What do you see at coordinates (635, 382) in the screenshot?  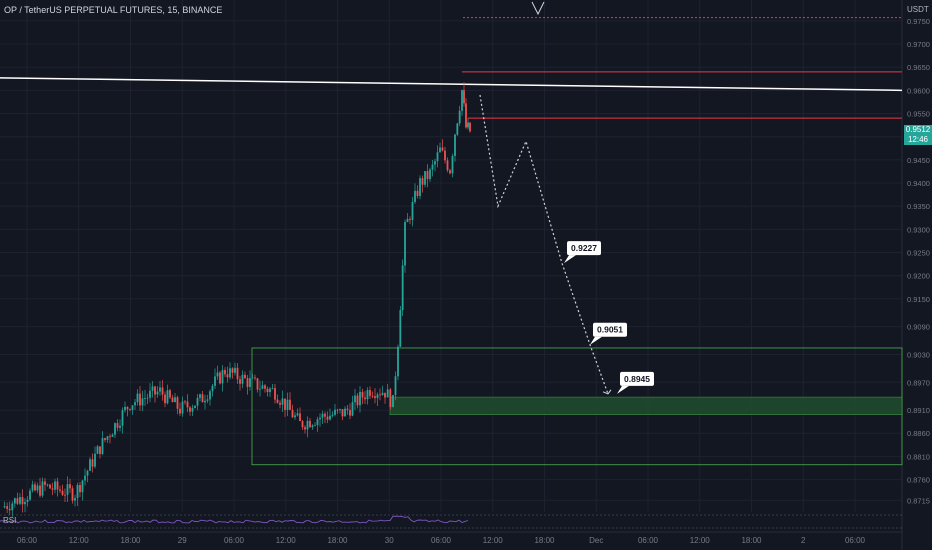 I see `price-callout: 0.8945` at bounding box center [635, 382].